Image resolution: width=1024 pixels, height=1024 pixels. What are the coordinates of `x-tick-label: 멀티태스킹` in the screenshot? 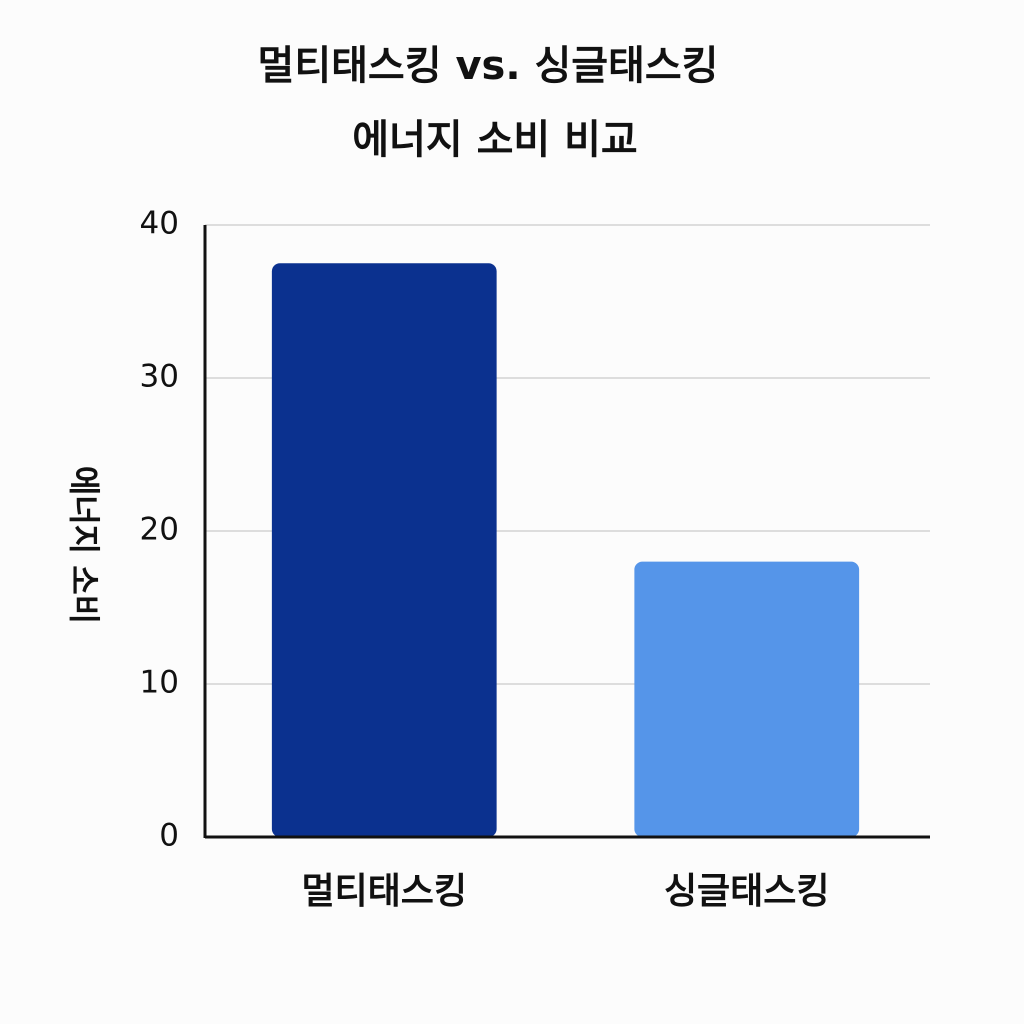 It's located at (384, 891).